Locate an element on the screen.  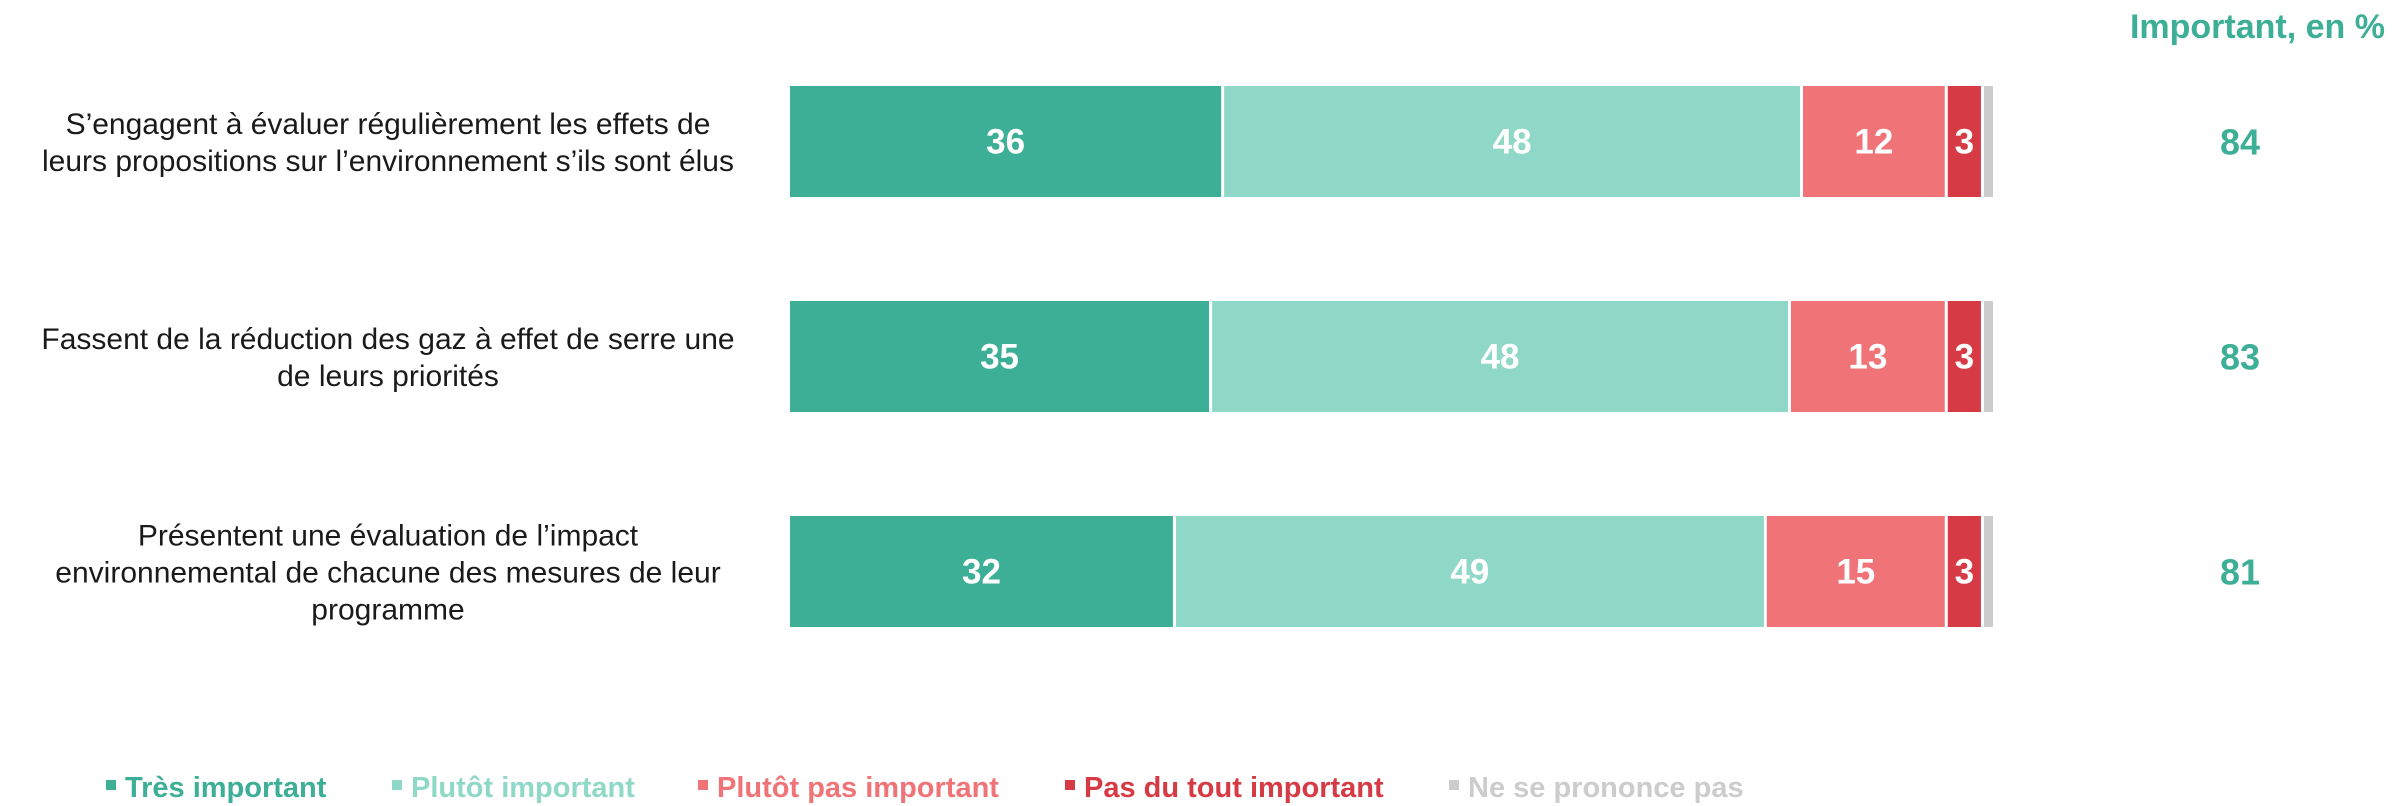
legend-item: Ne se prononce pas is located at coordinates (1596, 788).